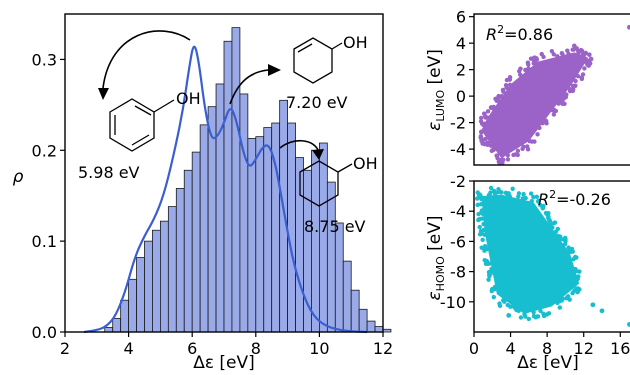 Image resolution: width=630 pixels, height=375 pixels. Describe the element at coordinates (458, 272) in the screenshot. I see `y-tick-label: -8` at that location.